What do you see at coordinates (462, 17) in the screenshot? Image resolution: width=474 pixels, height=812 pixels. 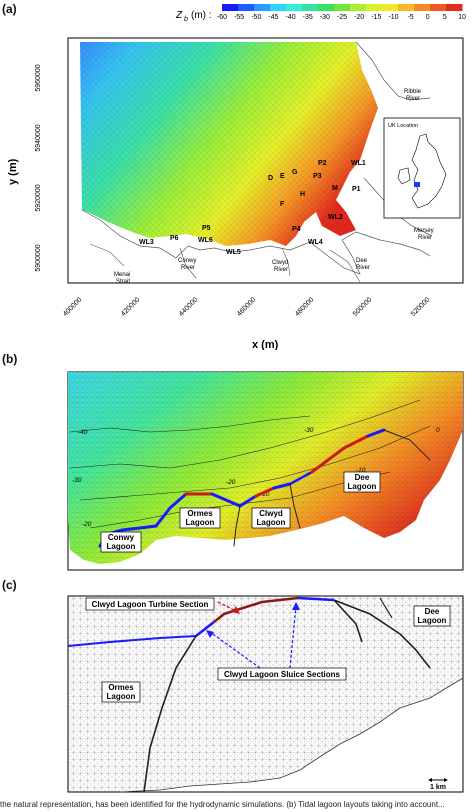 I see `colorbar-tick-label: 10` at bounding box center [462, 17].